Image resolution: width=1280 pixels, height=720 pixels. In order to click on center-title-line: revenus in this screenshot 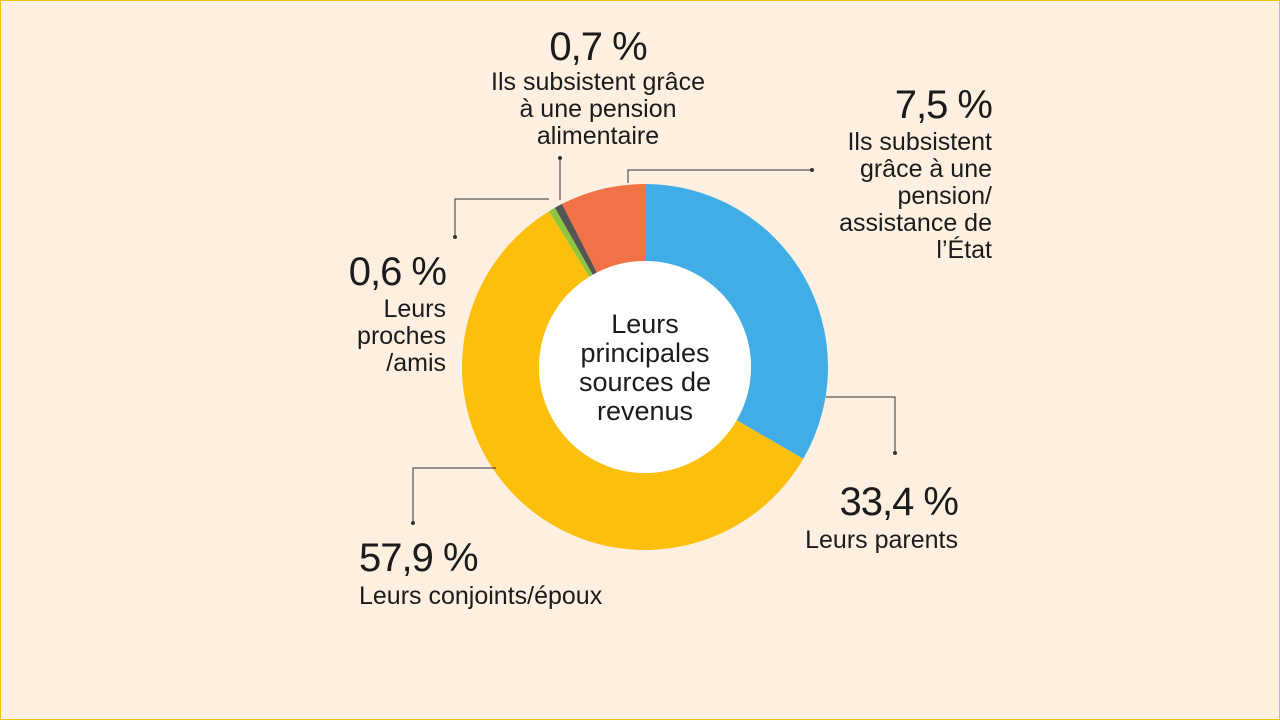, I will do `click(645, 411)`.